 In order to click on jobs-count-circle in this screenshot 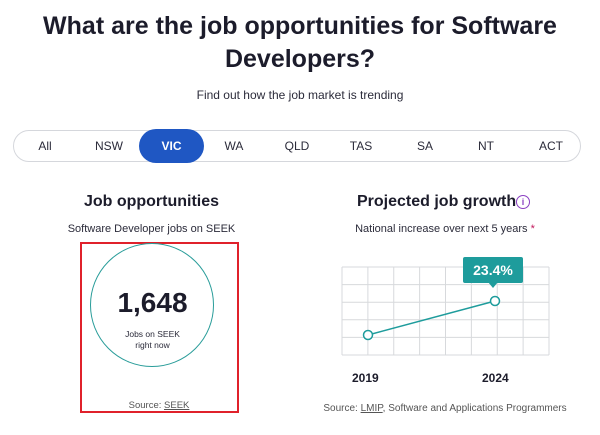, I will do `click(152, 305)`.